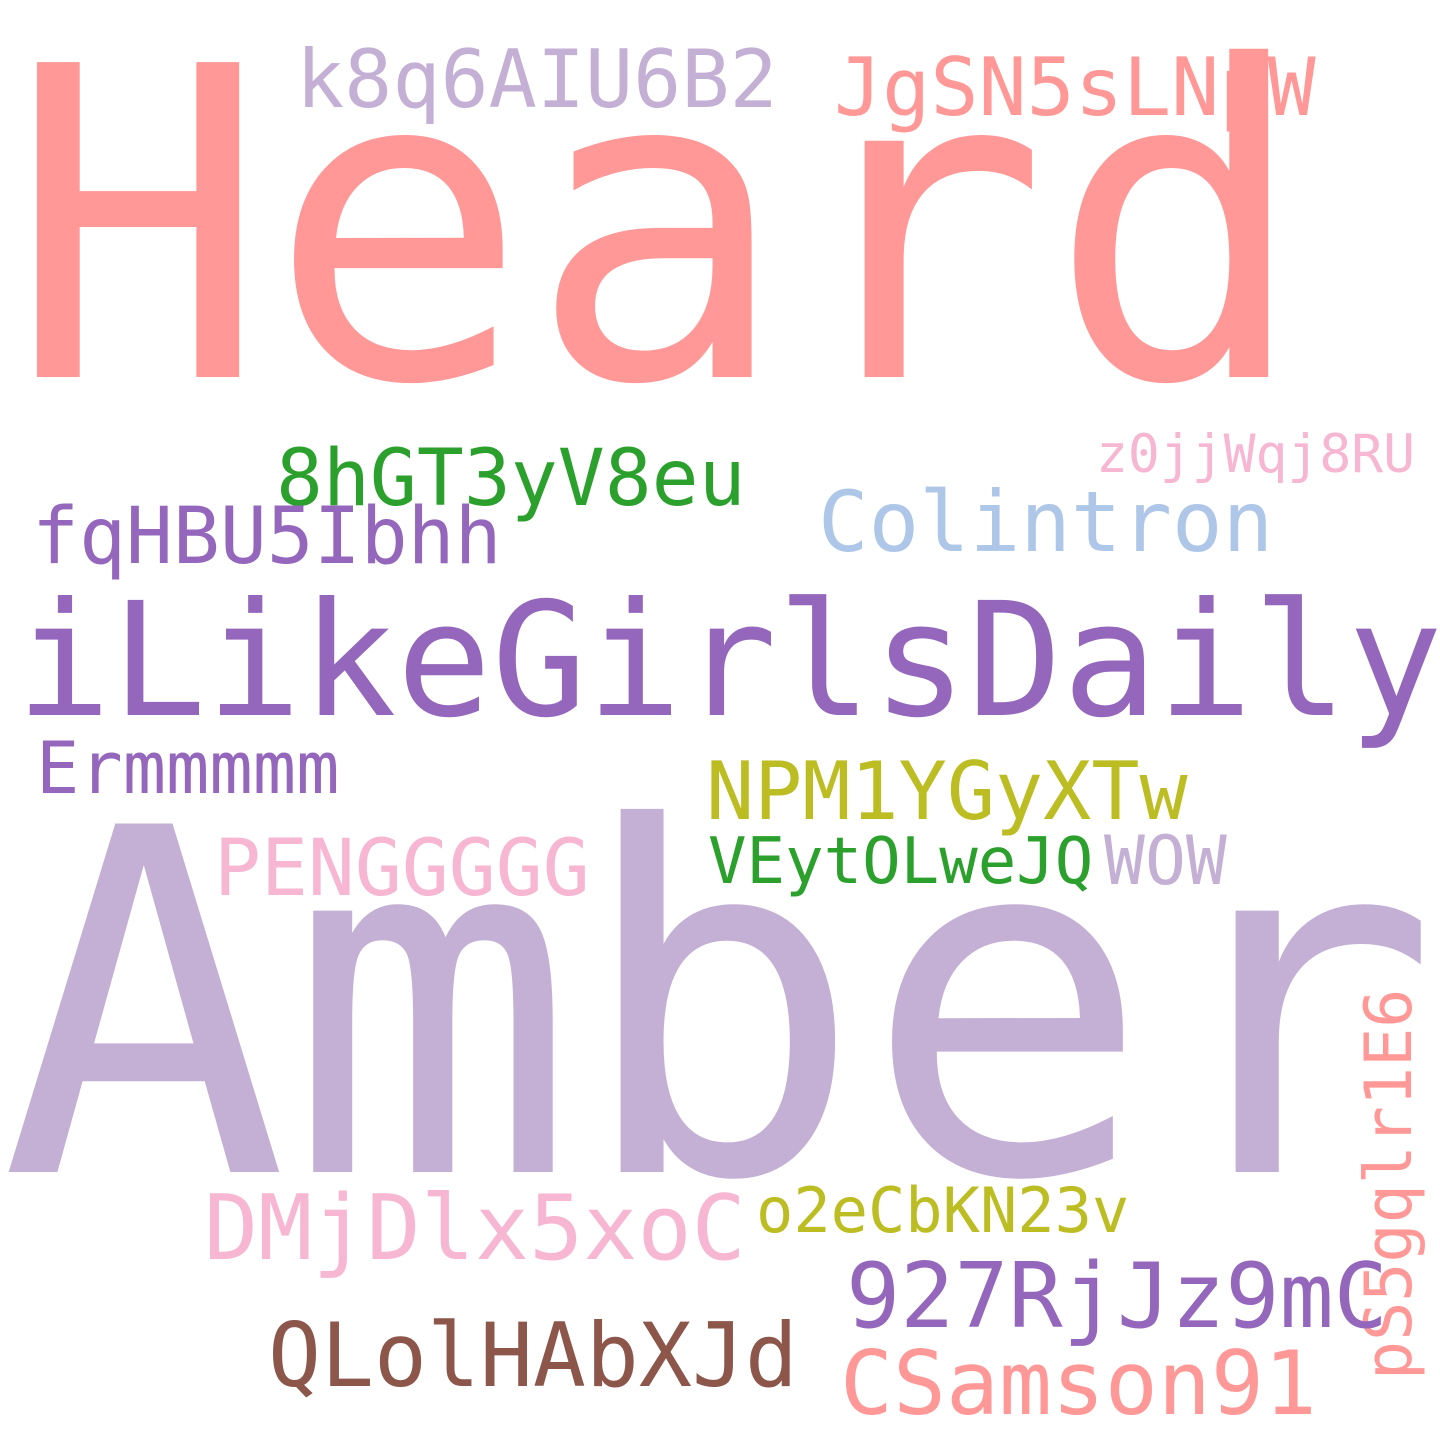 The height and width of the screenshot is (1440, 1440). I want to click on word-927rjjz9mc: 927RjJz9mC, so click(1117, 1296).